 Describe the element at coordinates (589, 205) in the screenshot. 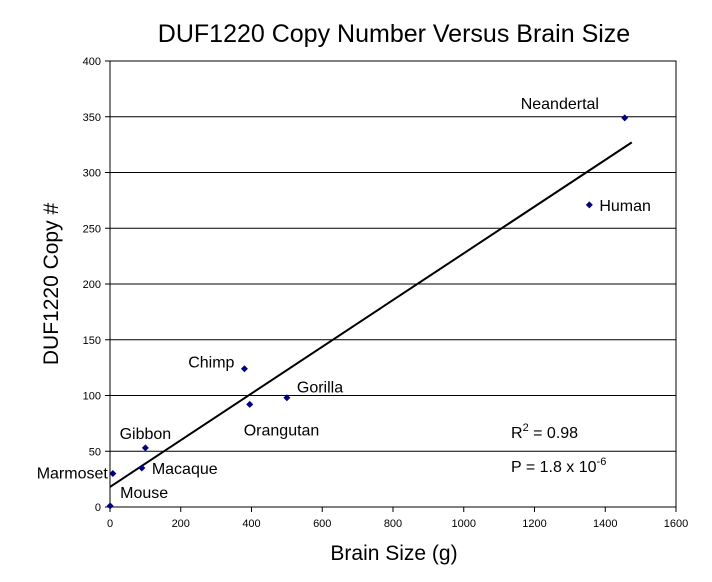

I see `data-point-human` at that location.